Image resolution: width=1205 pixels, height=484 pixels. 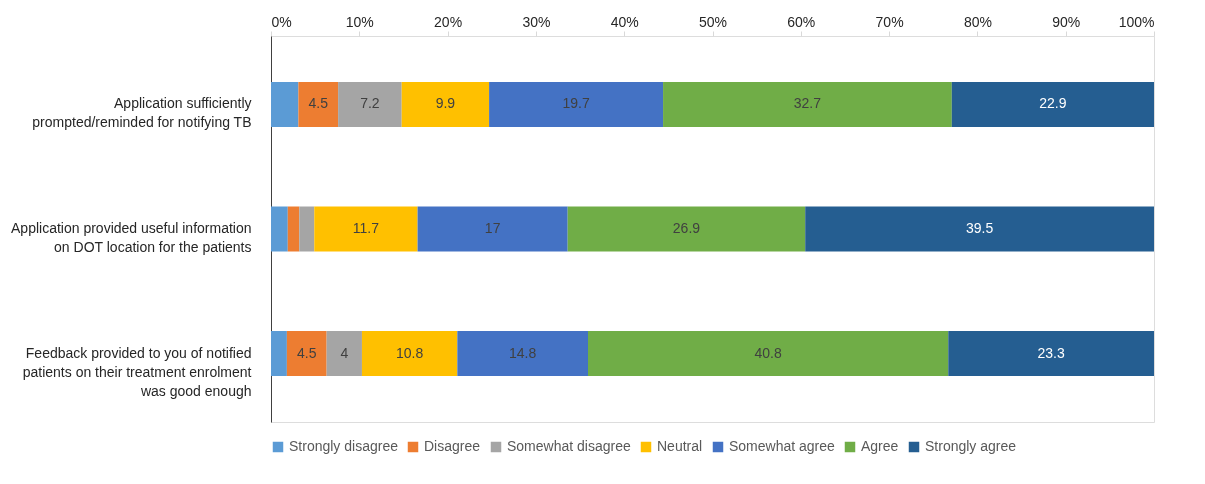 I want to click on legend-label: Neutral, so click(x=680, y=446).